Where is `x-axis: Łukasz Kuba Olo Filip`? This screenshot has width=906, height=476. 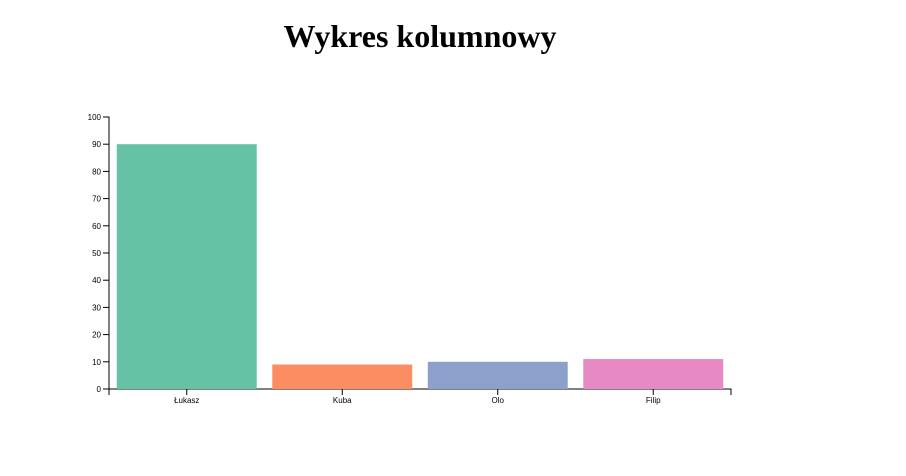
x-axis: Łukasz Kuba Olo Filip is located at coordinates (420, 396).